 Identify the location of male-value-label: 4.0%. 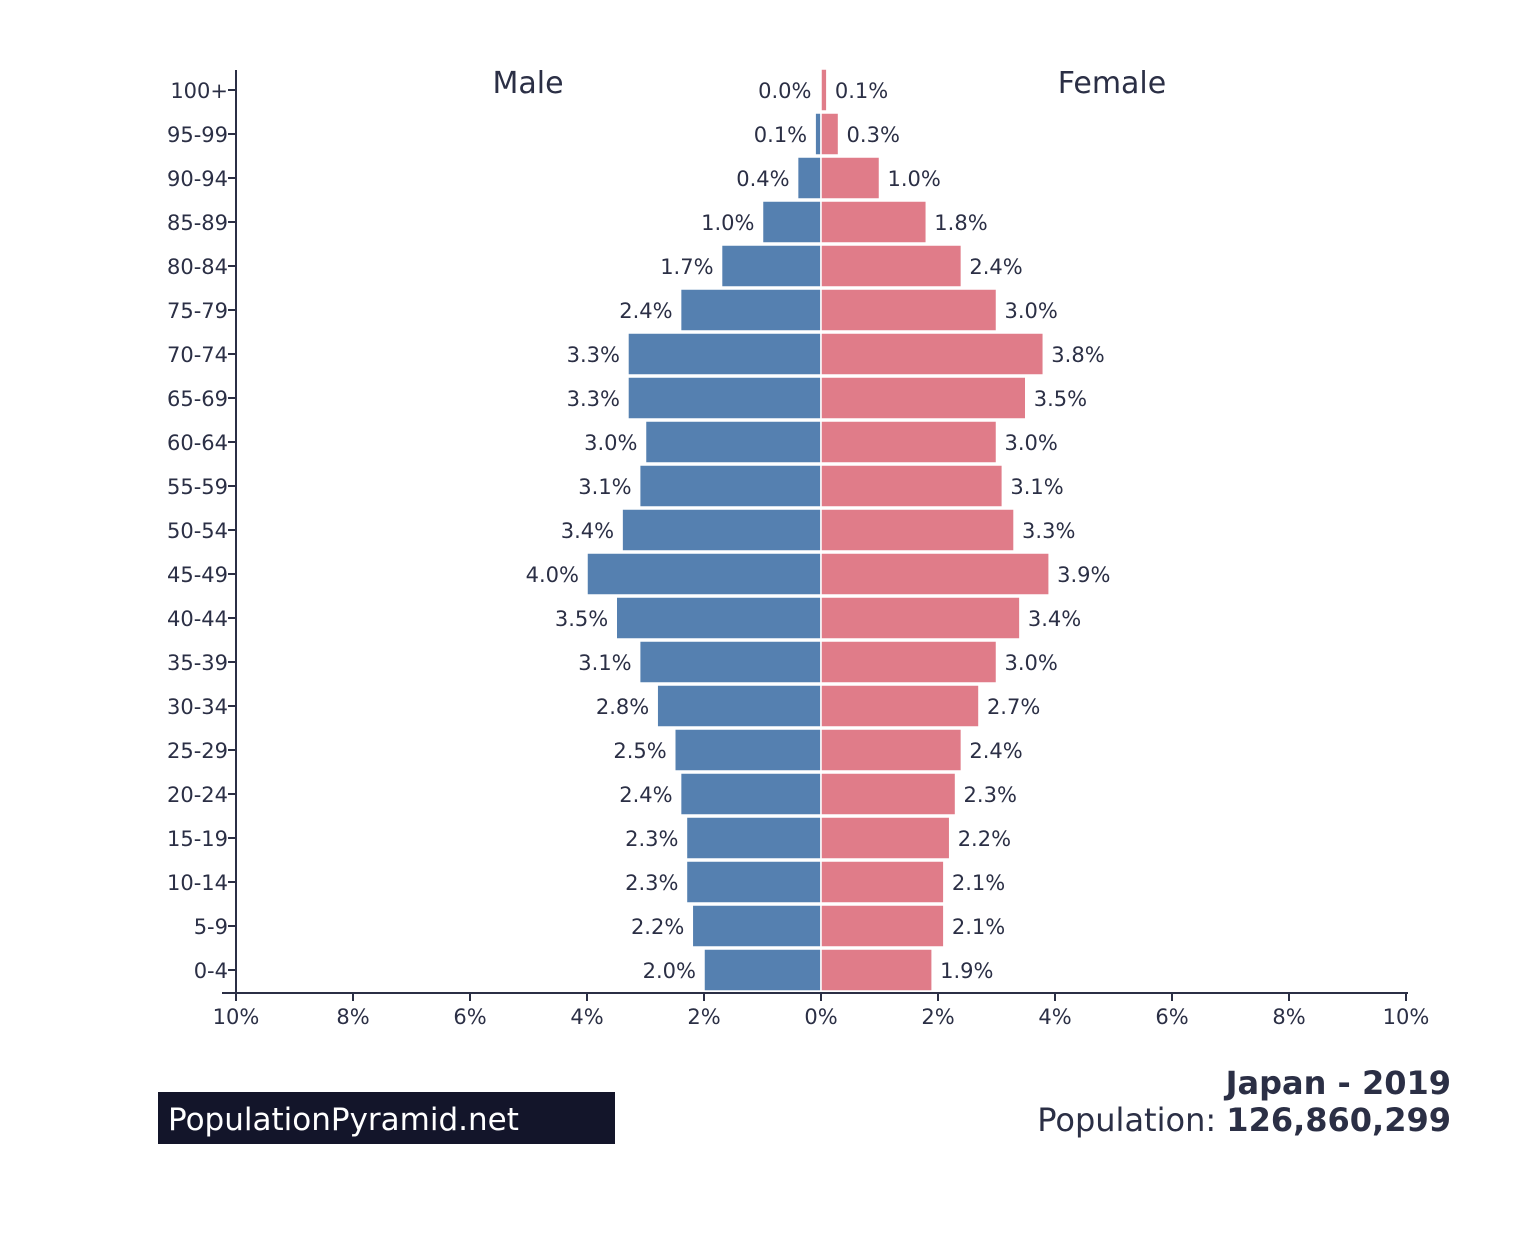
(552, 575).